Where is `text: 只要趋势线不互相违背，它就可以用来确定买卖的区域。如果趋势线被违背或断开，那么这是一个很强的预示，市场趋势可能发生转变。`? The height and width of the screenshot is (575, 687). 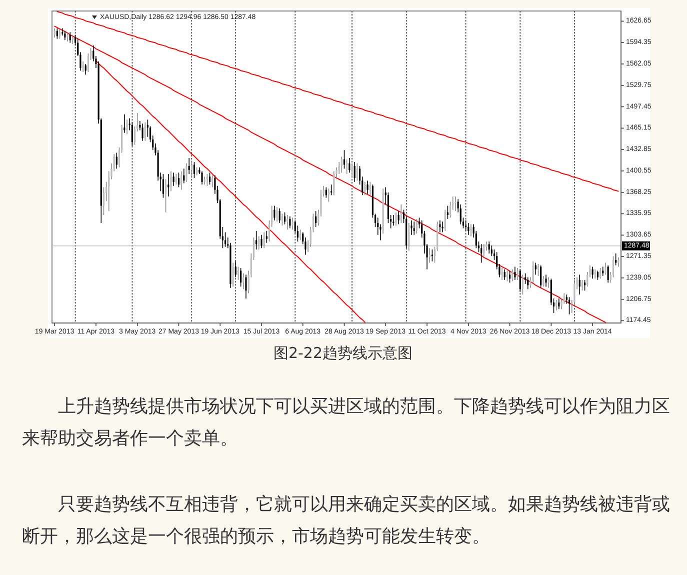 text: 只要趋势线不互相违背，它就可以用来确定买卖的区域。如果趋势线被违背或断开，那么这是一个很强的预示，市场趋势可能发生转变。 is located at coordinates (346, 521).